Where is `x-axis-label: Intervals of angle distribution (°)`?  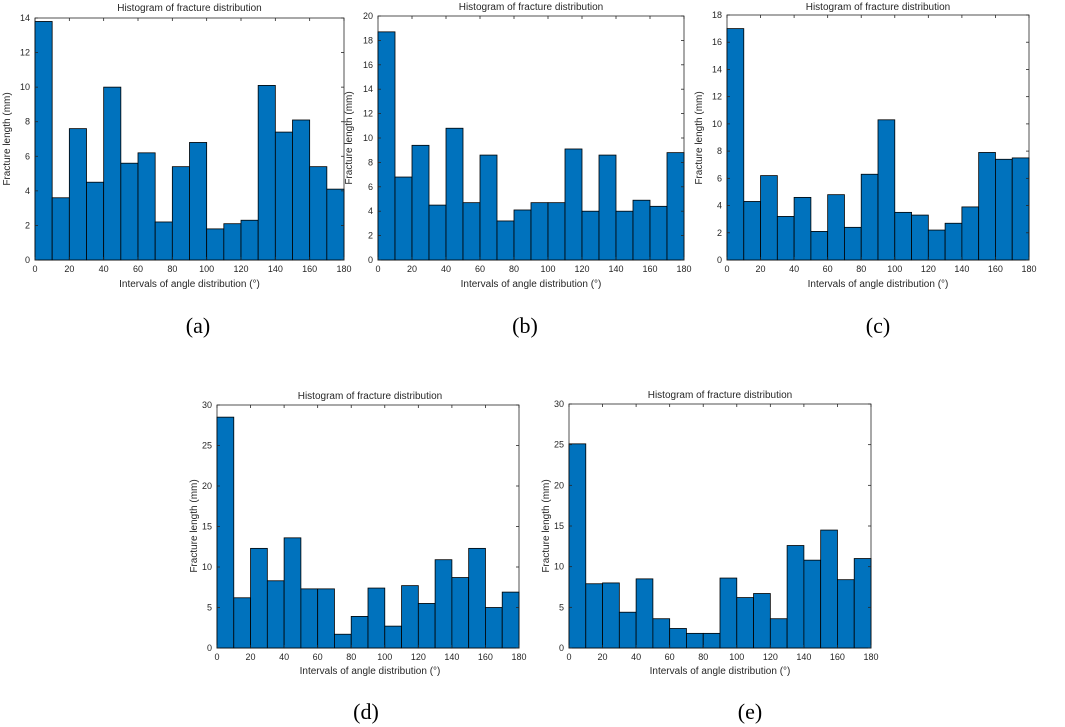
x-axis-label: Intervals of angle distribution (°) is located at coordinates (720, 671).